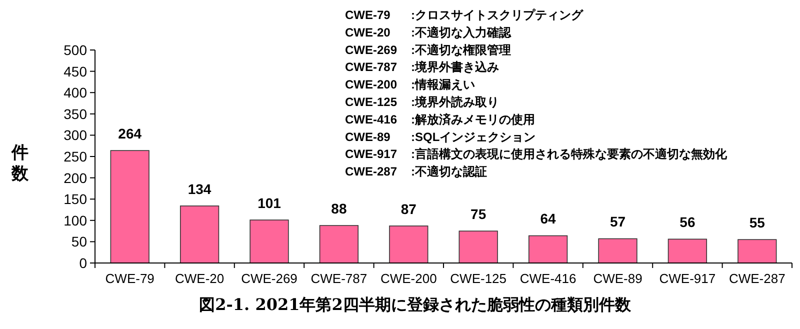 The image size is (800, 329). I want to click on text: 図2-1. 2021年第2四半期に登録された脆弱性の種類別件数, so click(415, 304).